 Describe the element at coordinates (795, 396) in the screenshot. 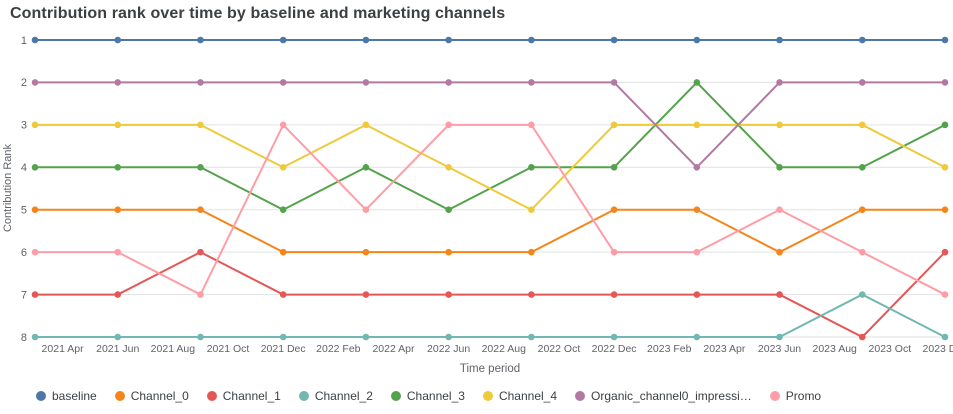

I see `legend-item-promo: Promo` at that location.